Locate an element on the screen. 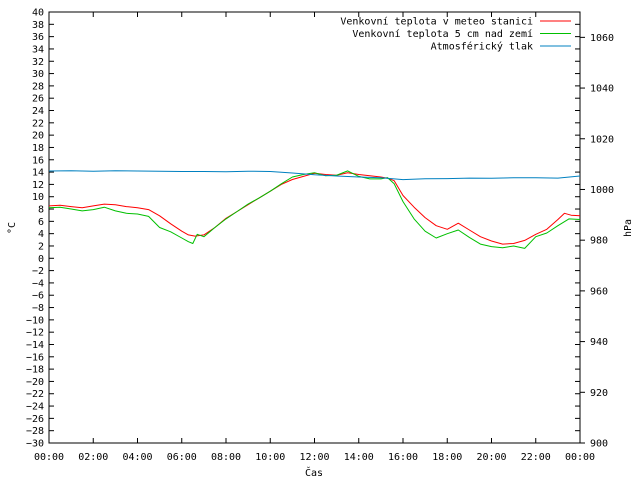 This screenshot has height=480, width=640. left-tick-label: 8 is located at coordinates (41, 210).